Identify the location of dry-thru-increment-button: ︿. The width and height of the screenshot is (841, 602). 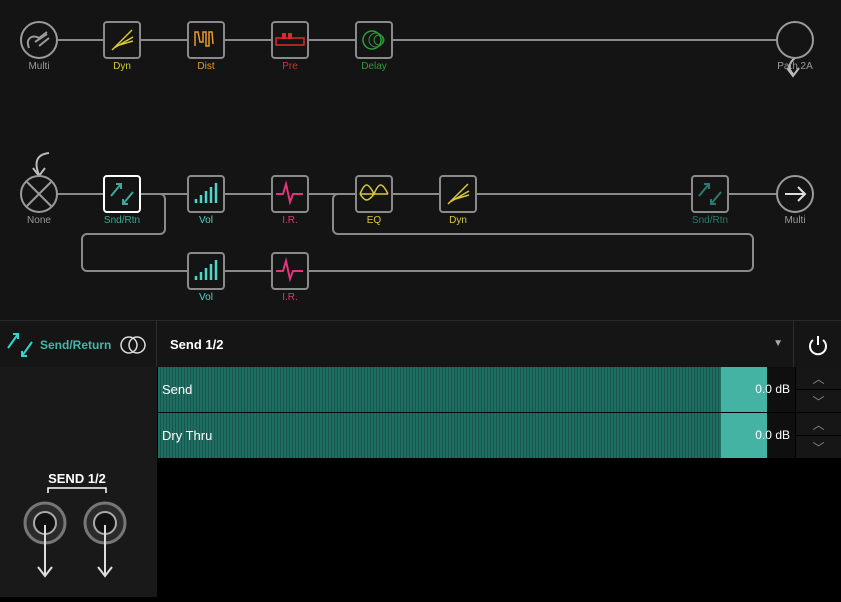
(818, 424).